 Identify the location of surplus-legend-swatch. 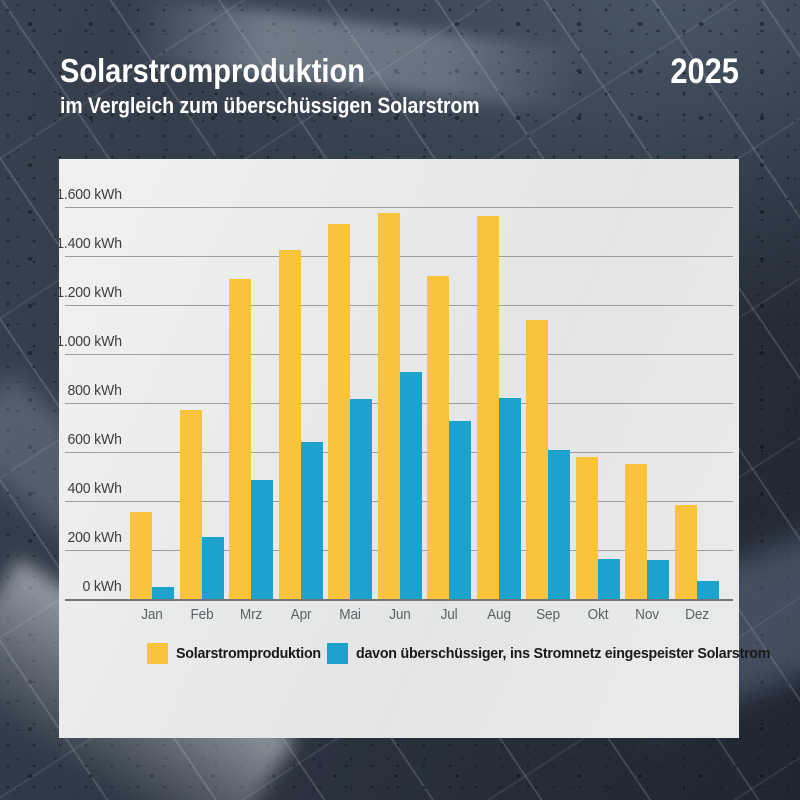
(337, 653).